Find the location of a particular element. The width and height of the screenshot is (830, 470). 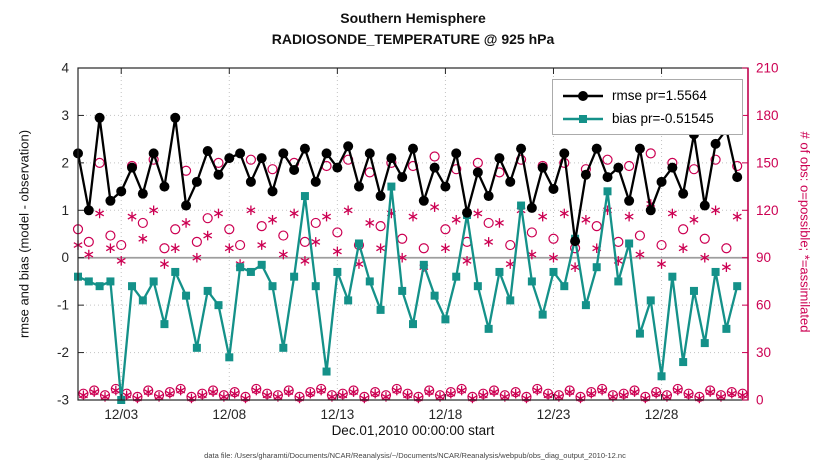

series-assimilated-obs-offhours is located at coordinates (413, 394).